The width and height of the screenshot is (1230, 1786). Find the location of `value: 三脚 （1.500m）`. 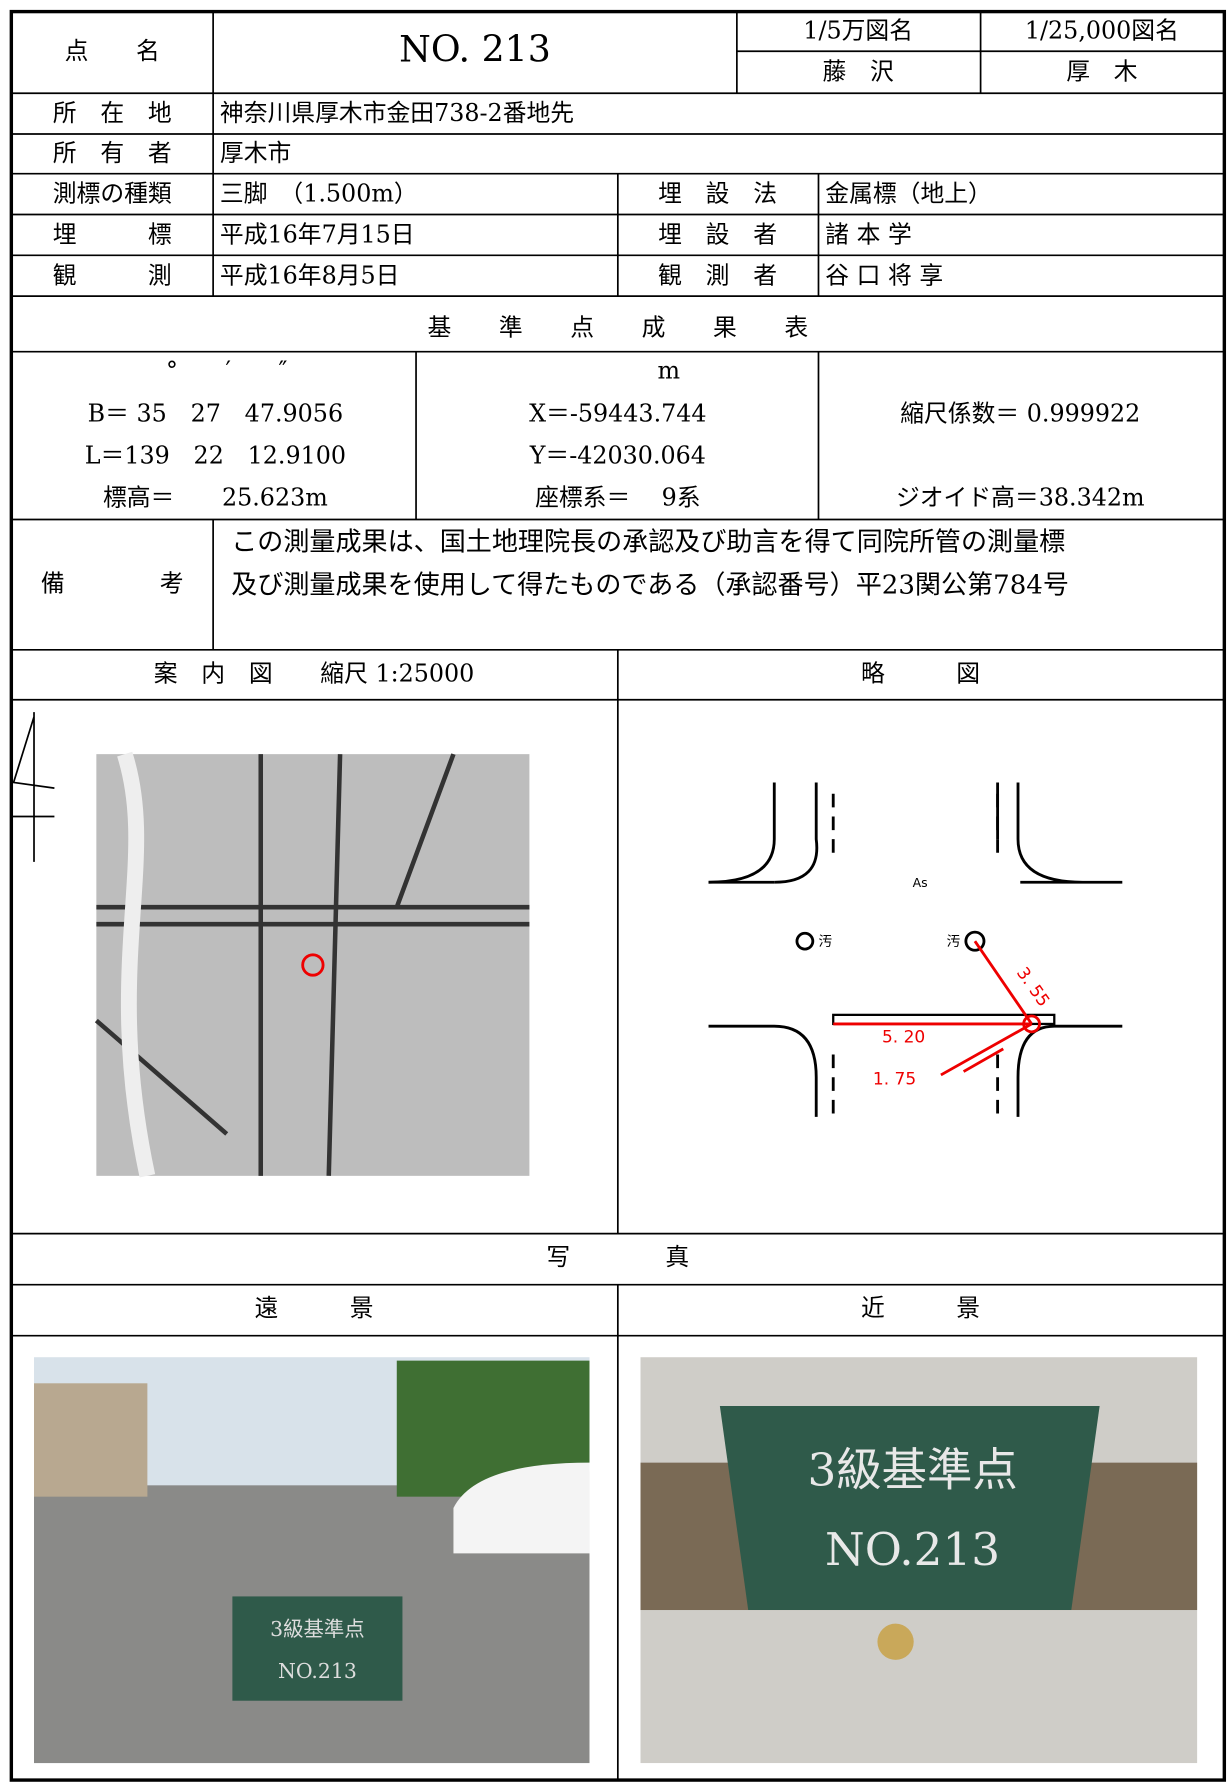

value: 三脚 （1.500m） is located at coordinates (319, 194).